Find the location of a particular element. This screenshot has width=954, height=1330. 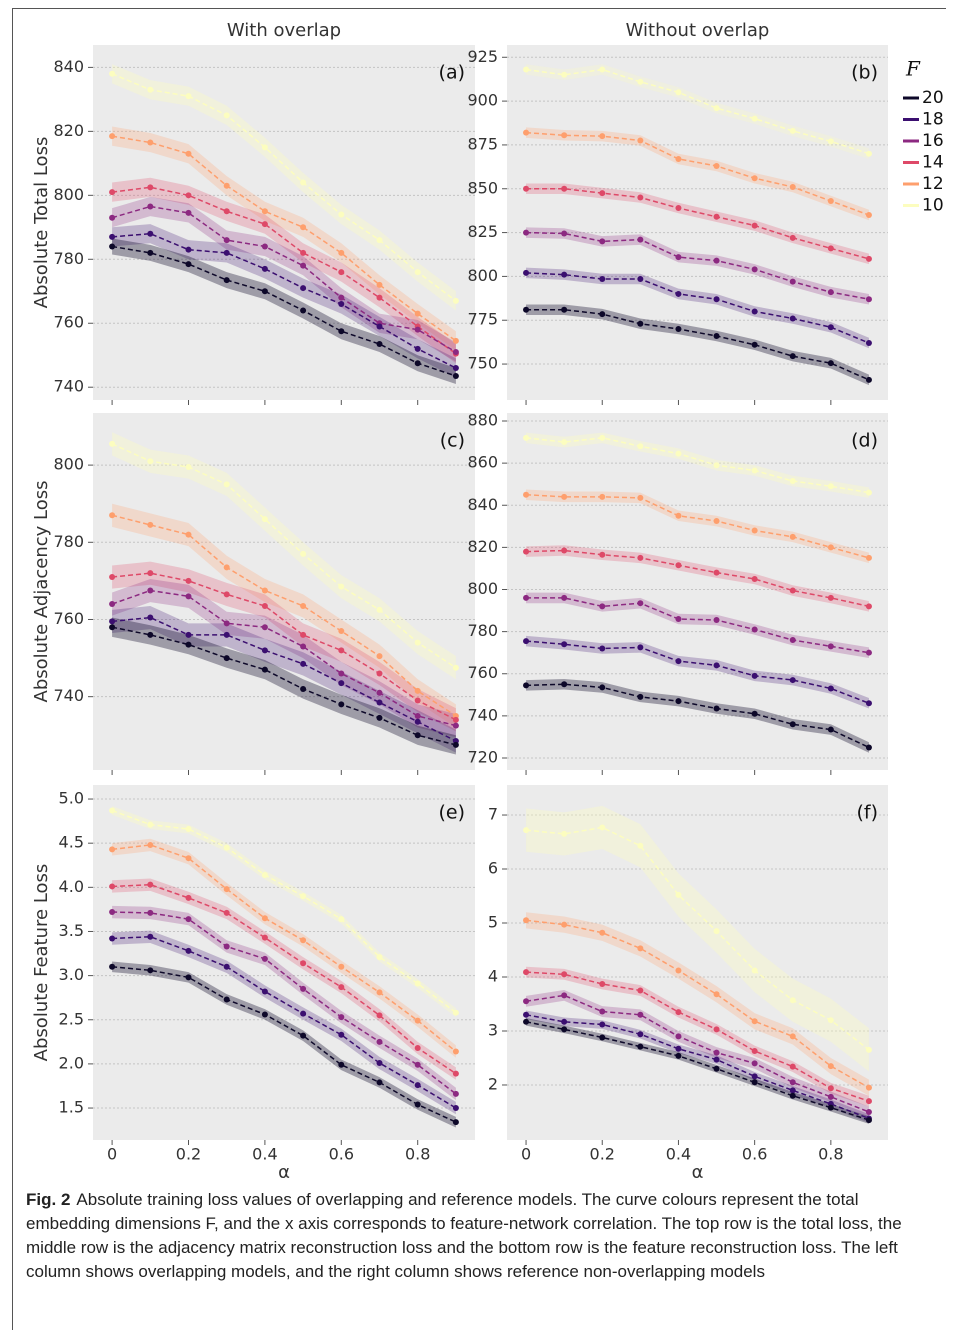

y-tick-label: 760 is located at coordinates (68, 322).